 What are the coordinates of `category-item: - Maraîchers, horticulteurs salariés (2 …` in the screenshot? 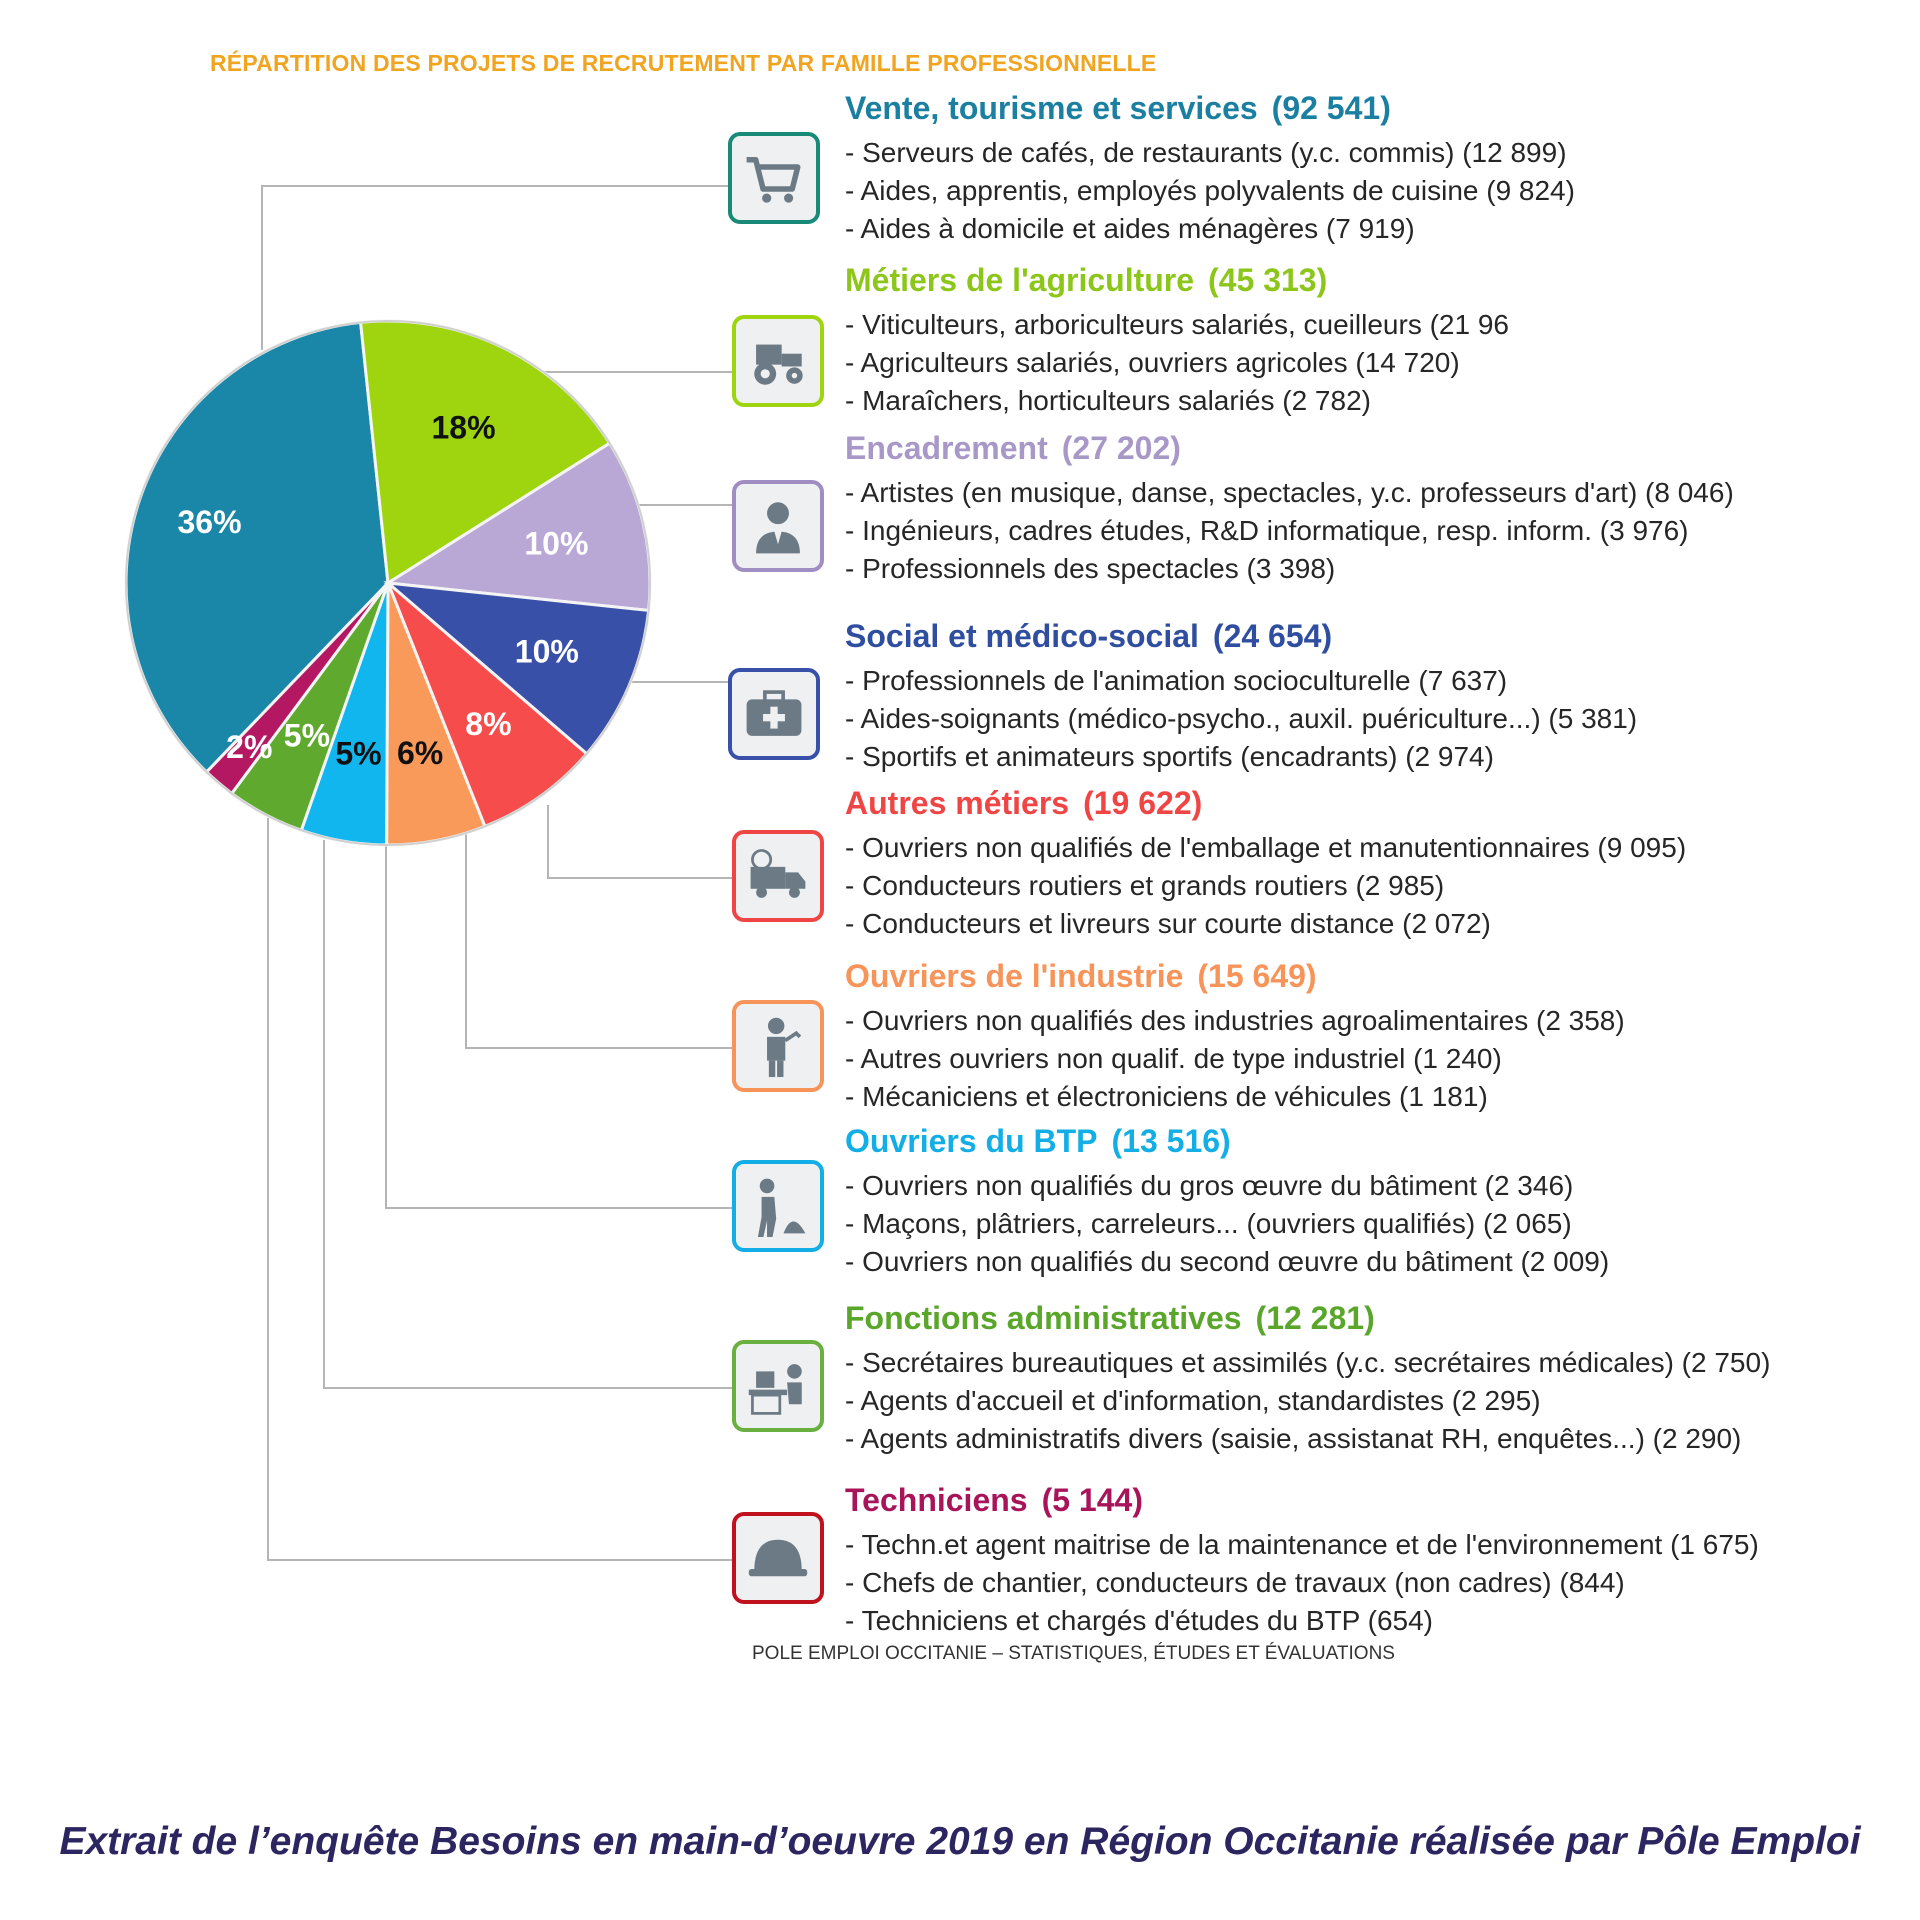 It's located at (1108, 400).